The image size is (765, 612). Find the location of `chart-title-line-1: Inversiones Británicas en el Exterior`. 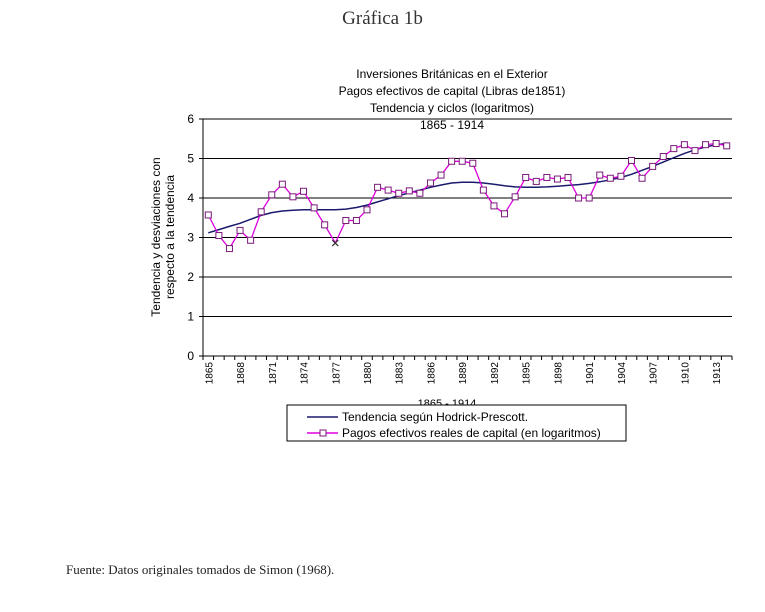

chart-title-line-1: Inversiones Británicas en el Exterior is located at coordinates (451, 74).